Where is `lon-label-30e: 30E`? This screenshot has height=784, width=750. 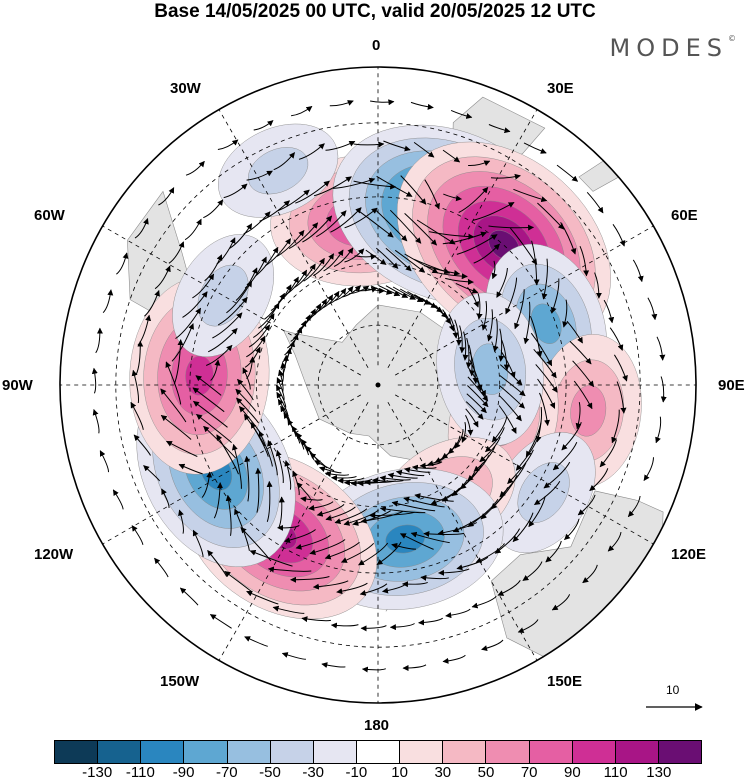
lon-label-30e: 30E is located at coordinates (560, 88).